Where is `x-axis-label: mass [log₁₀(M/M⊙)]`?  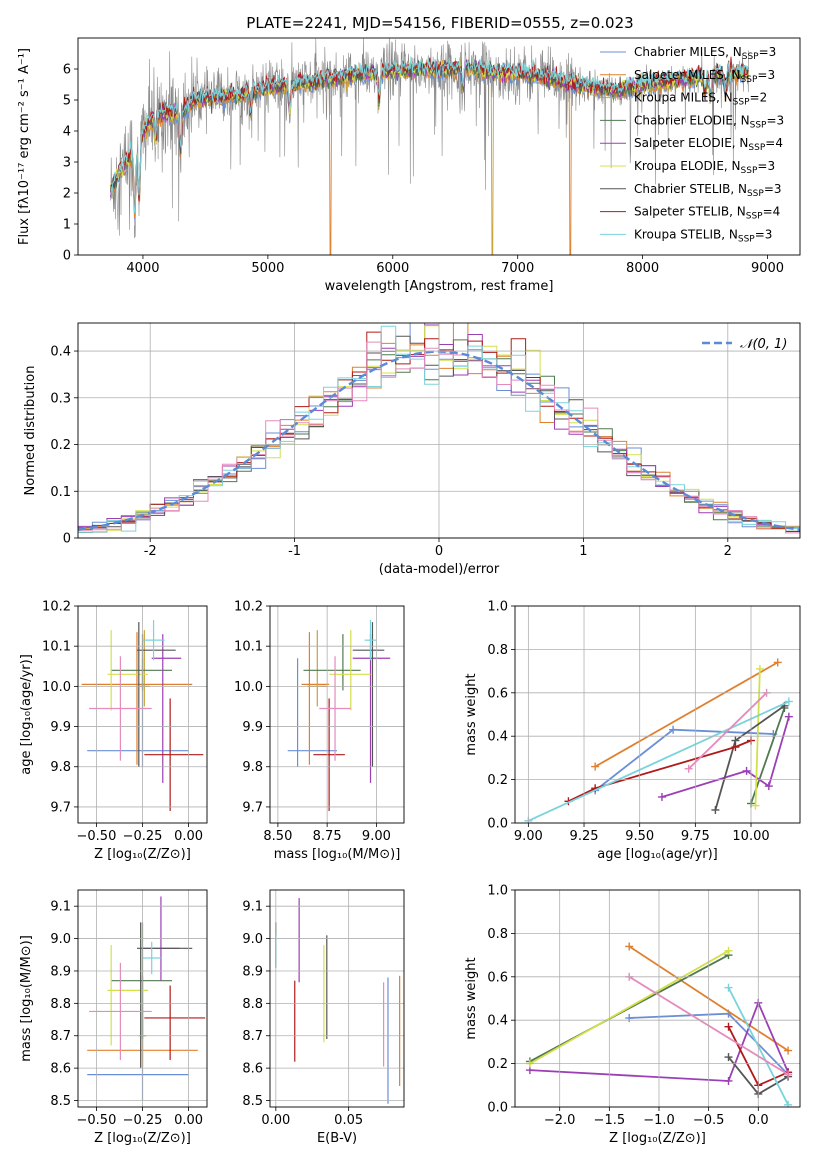 x-axis-label: mass [log₁₀(M/M⊙)] is located at coordinates (337, 854).